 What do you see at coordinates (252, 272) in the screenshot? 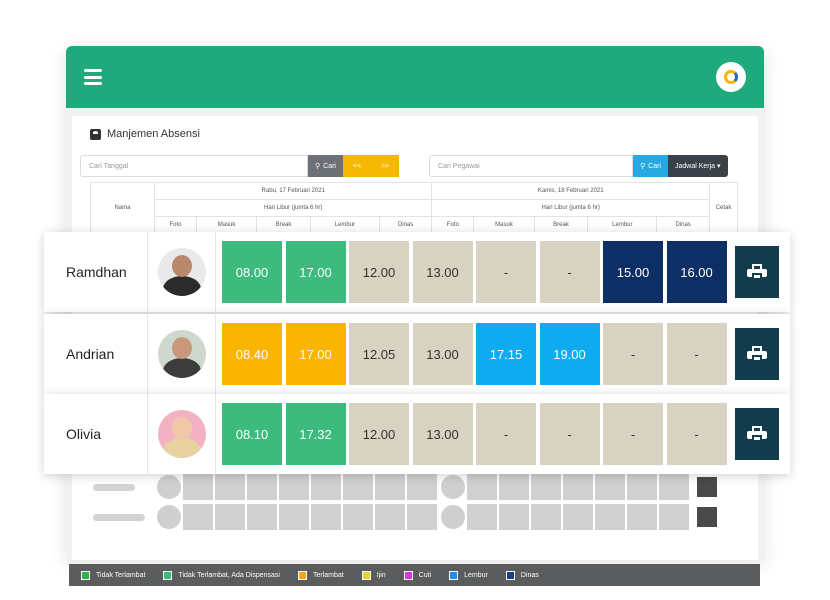
I see `time-cell: 08.00` at bounding box center [252, 272].